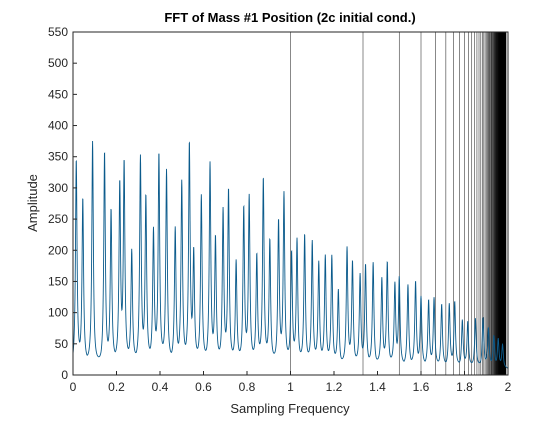 This screenshot has height=425, width=560. I want to click on y-tick-label: 300, so click(58, 188).